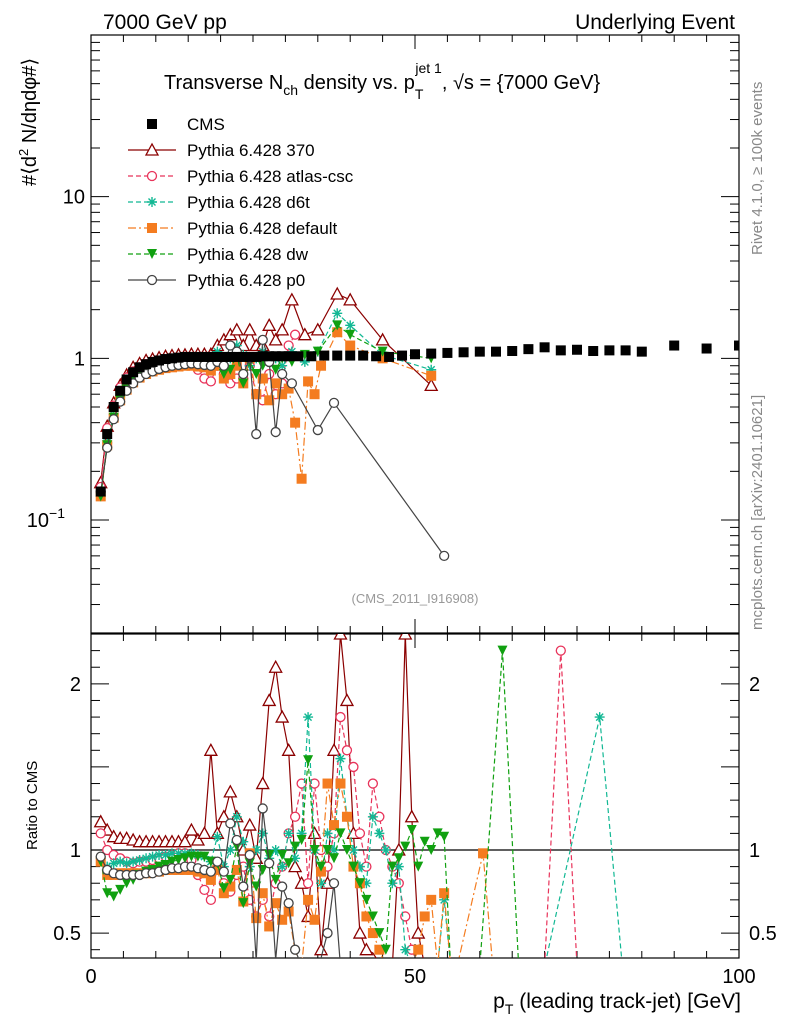 The height and width of the screenshot is (1024, 786). What do you see at coordinates (152, 202) in the screenshot?
I see `legend-marker` at bounding box center [152, 202].